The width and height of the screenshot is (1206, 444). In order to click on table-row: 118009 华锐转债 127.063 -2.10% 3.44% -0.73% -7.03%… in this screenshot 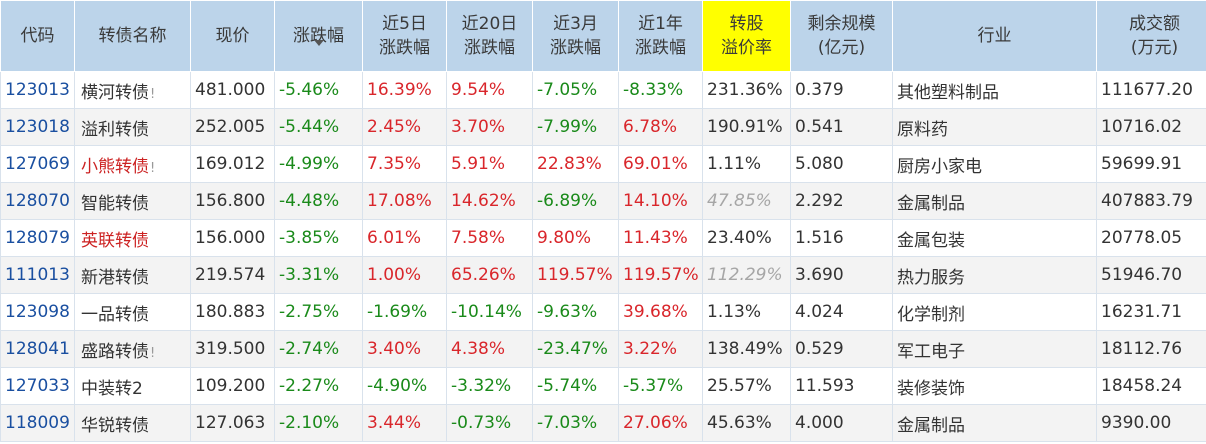, I will do `click(603, 423)`.